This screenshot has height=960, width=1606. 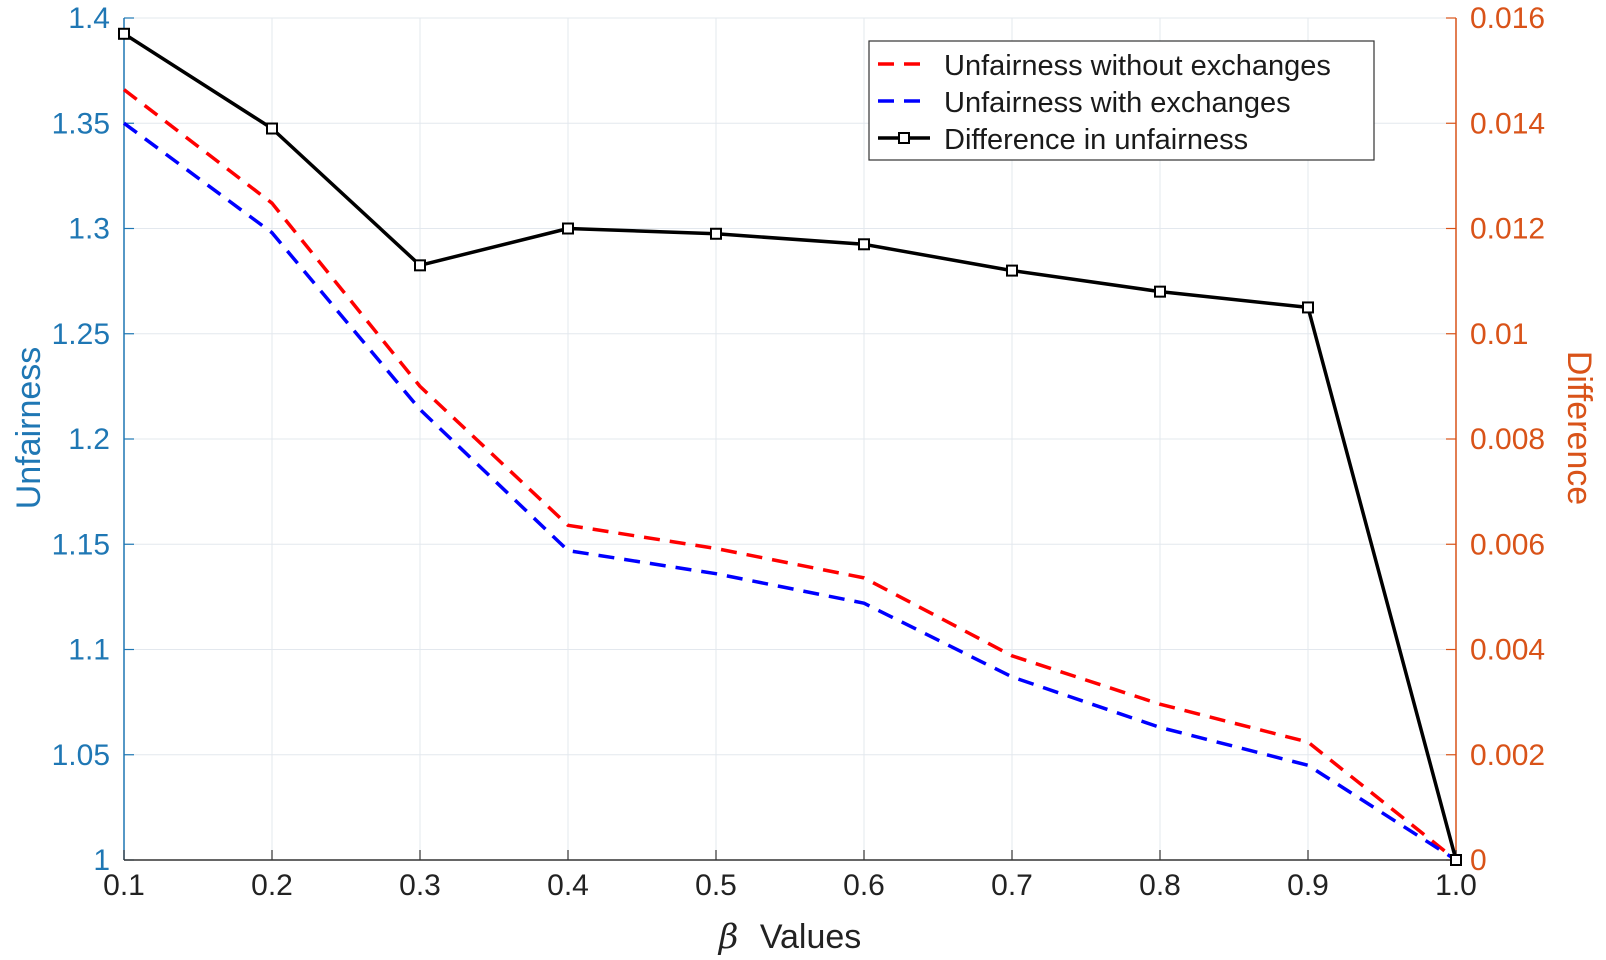 I want to click on x-axis-label: β Values, so click(x=789, y=937).